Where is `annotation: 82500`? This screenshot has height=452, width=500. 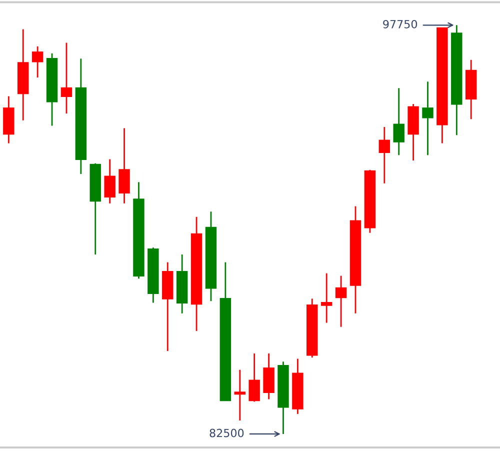 annotation: 82500 is located at coordinates (227, 433).